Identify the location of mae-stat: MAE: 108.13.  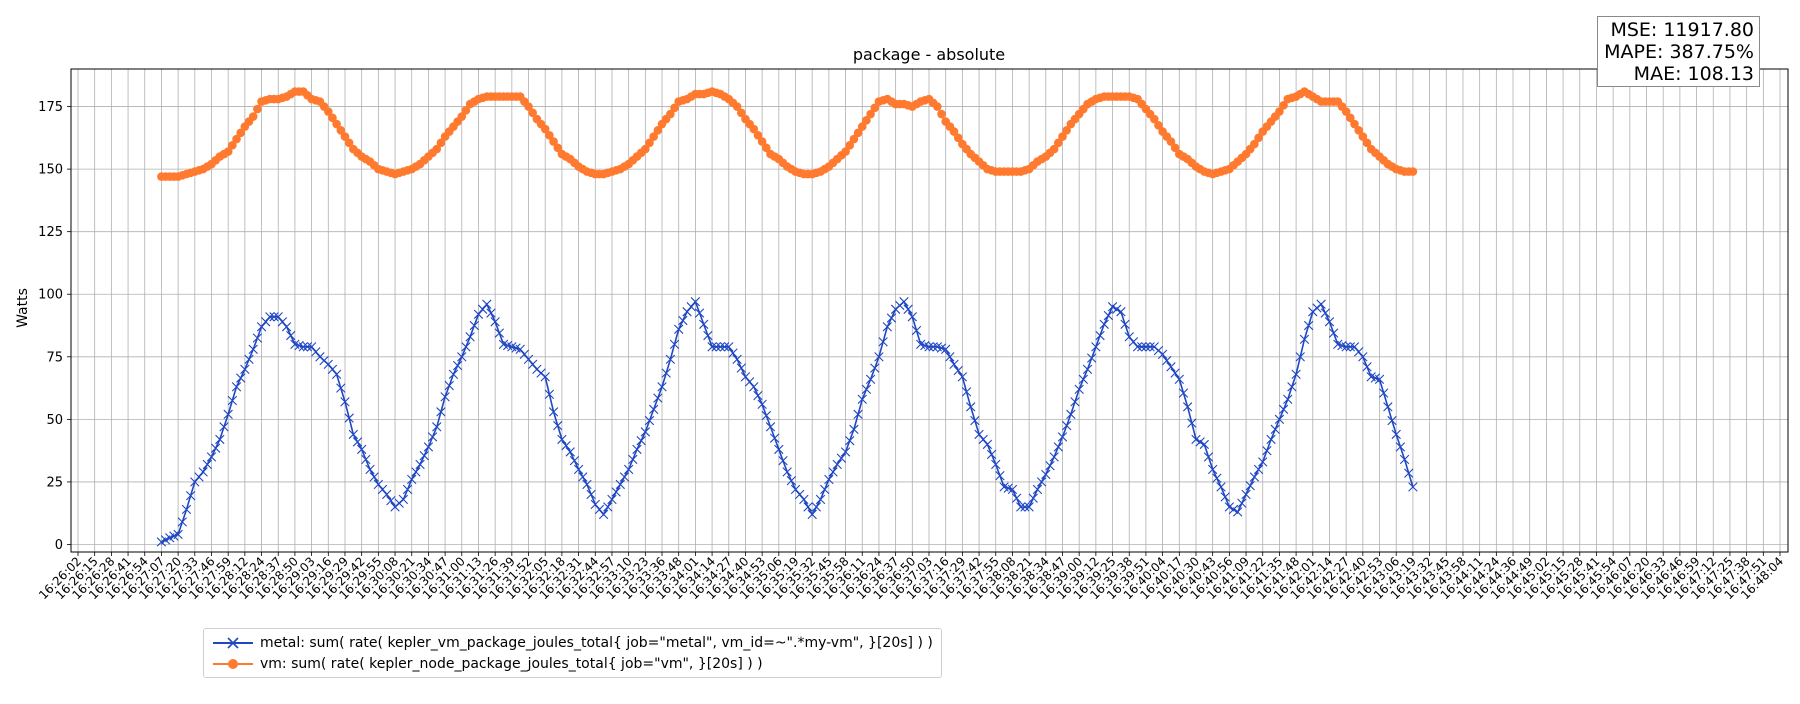
(1693, 74).